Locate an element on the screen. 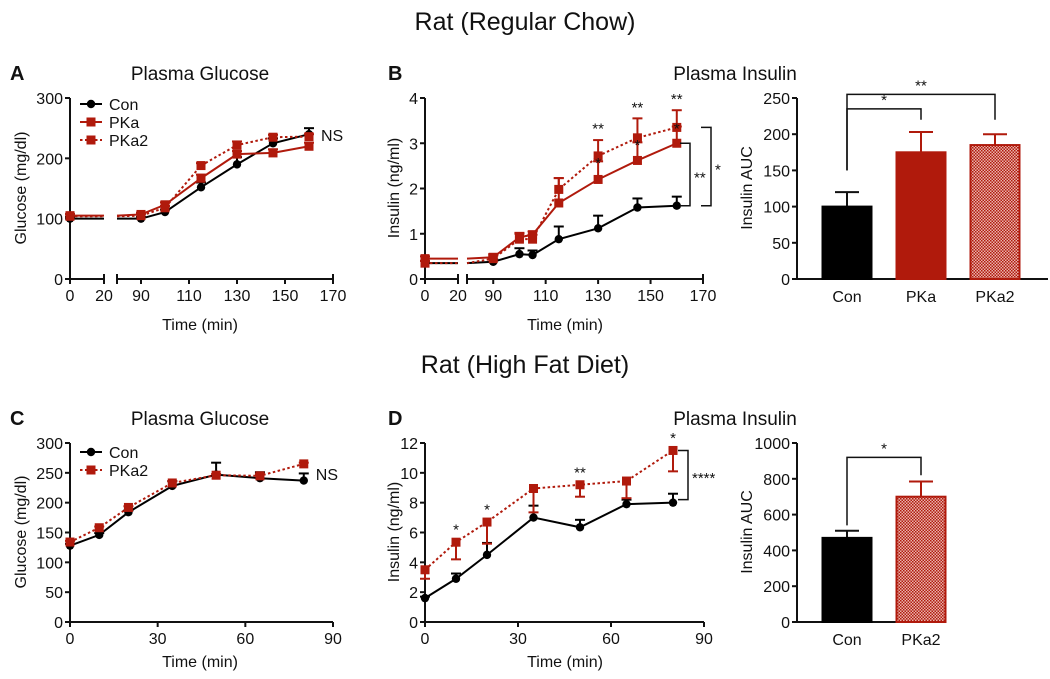 The image size is (1050, 679). y-tick-label: 2 is located at coordinates (413, 593).